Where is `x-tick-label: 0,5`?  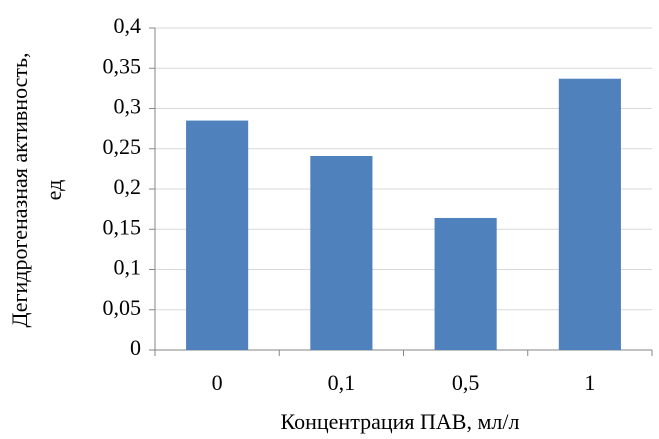 x-tick-label: 0,5 is located at coordinates (466, 382).